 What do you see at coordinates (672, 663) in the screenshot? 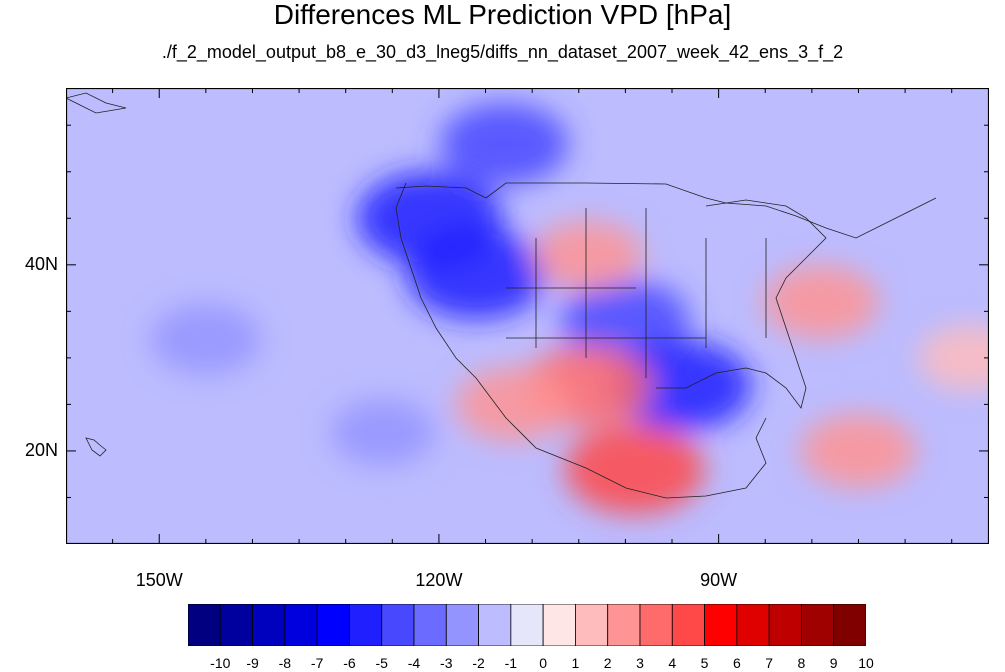
I see `colorbar-label: 4` at bounding box center [672, 663].